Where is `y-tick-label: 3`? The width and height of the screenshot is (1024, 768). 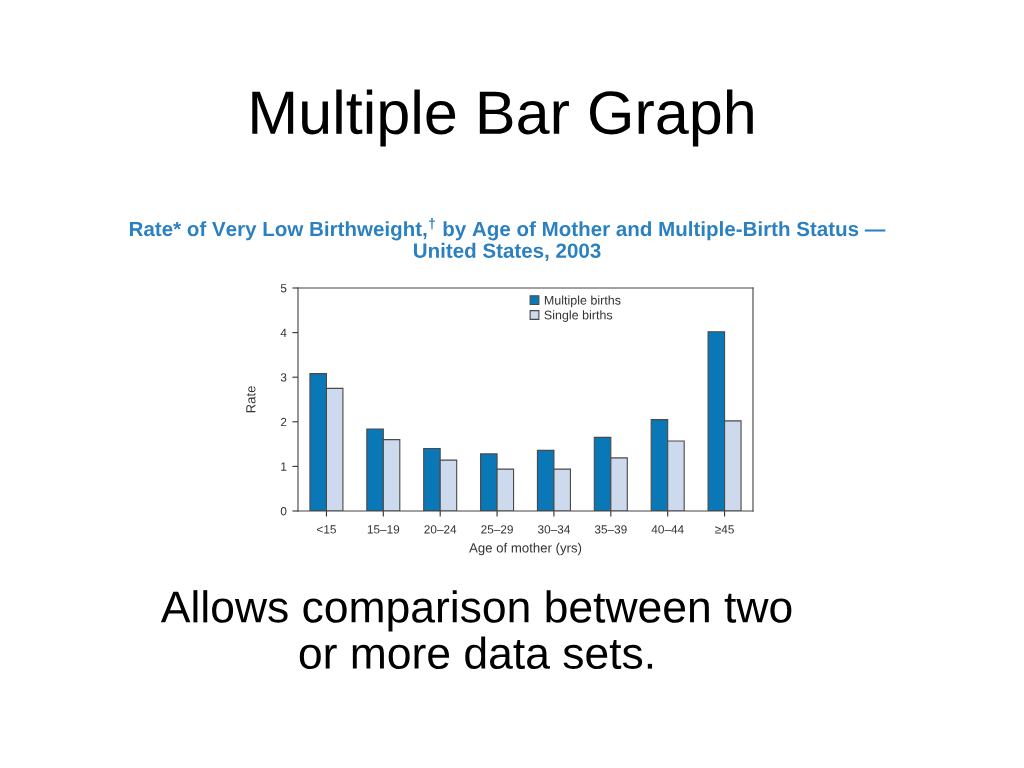 y-tick-label: 3 is located at coordinates (283, 377).